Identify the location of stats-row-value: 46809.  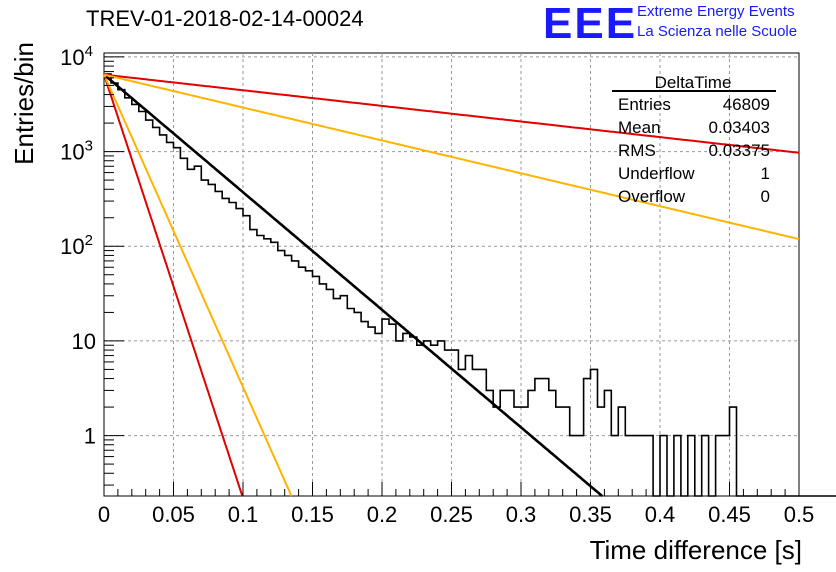
(746, 104).